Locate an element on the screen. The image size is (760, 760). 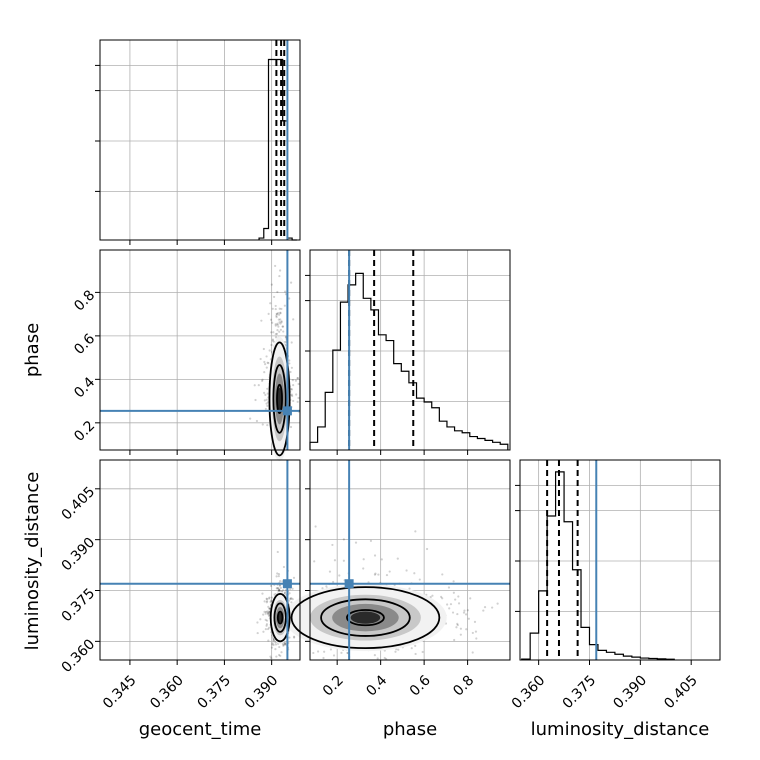
panel-frame-phase-luminosity_distance is located at coordinates (410, 560).